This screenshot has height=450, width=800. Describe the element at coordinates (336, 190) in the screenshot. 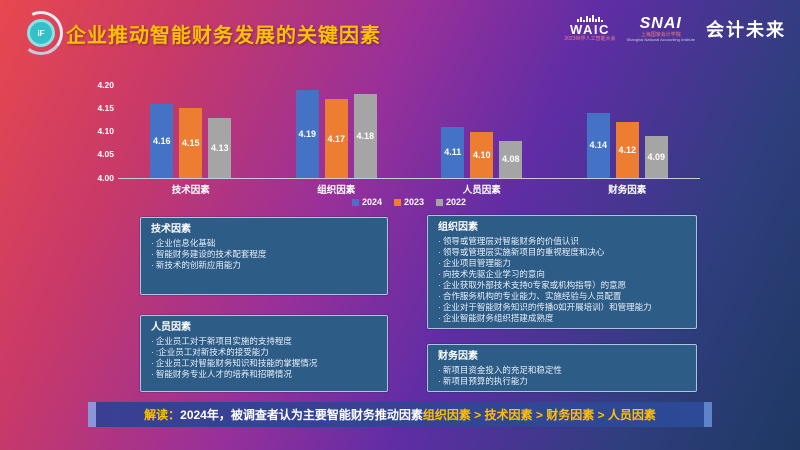

I see `category-label: 组织因素` at that location.